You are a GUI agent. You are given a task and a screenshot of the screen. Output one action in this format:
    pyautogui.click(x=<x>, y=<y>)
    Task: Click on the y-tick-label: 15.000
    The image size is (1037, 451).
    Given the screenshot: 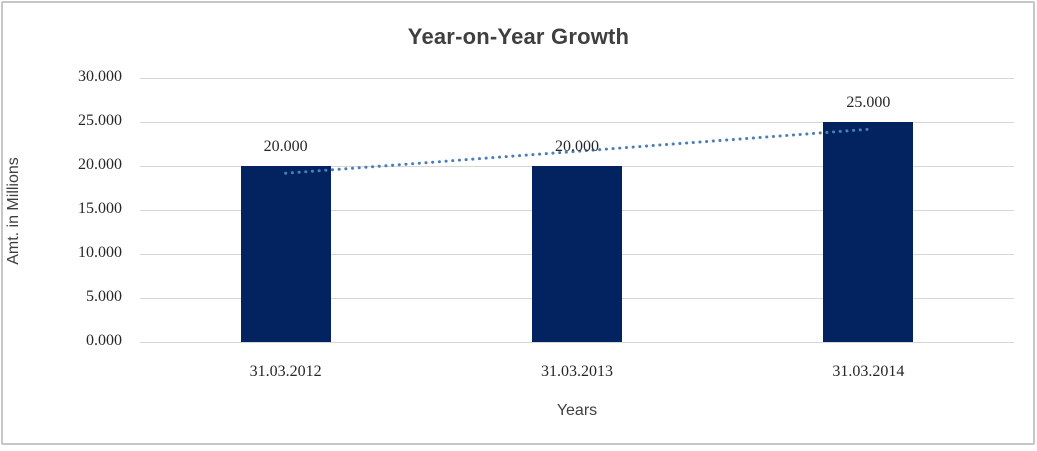 What is the action you would take?
    pyautogui.click(x=100, y=208)
    